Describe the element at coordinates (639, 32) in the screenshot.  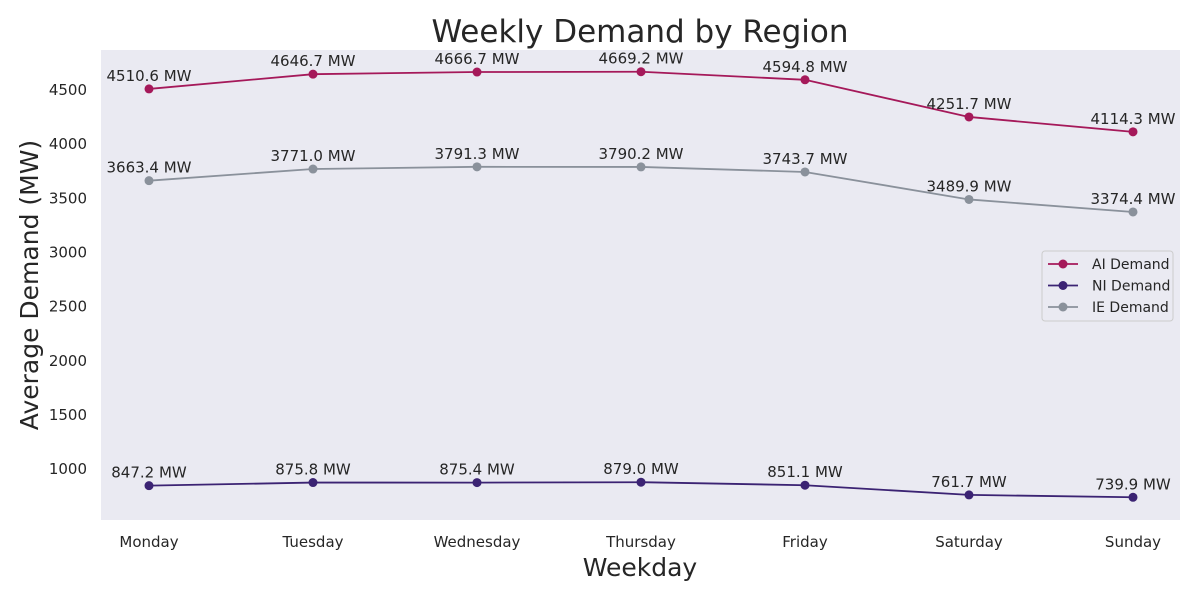
I see `chart-title: Weekly Demand by Region` at that location.